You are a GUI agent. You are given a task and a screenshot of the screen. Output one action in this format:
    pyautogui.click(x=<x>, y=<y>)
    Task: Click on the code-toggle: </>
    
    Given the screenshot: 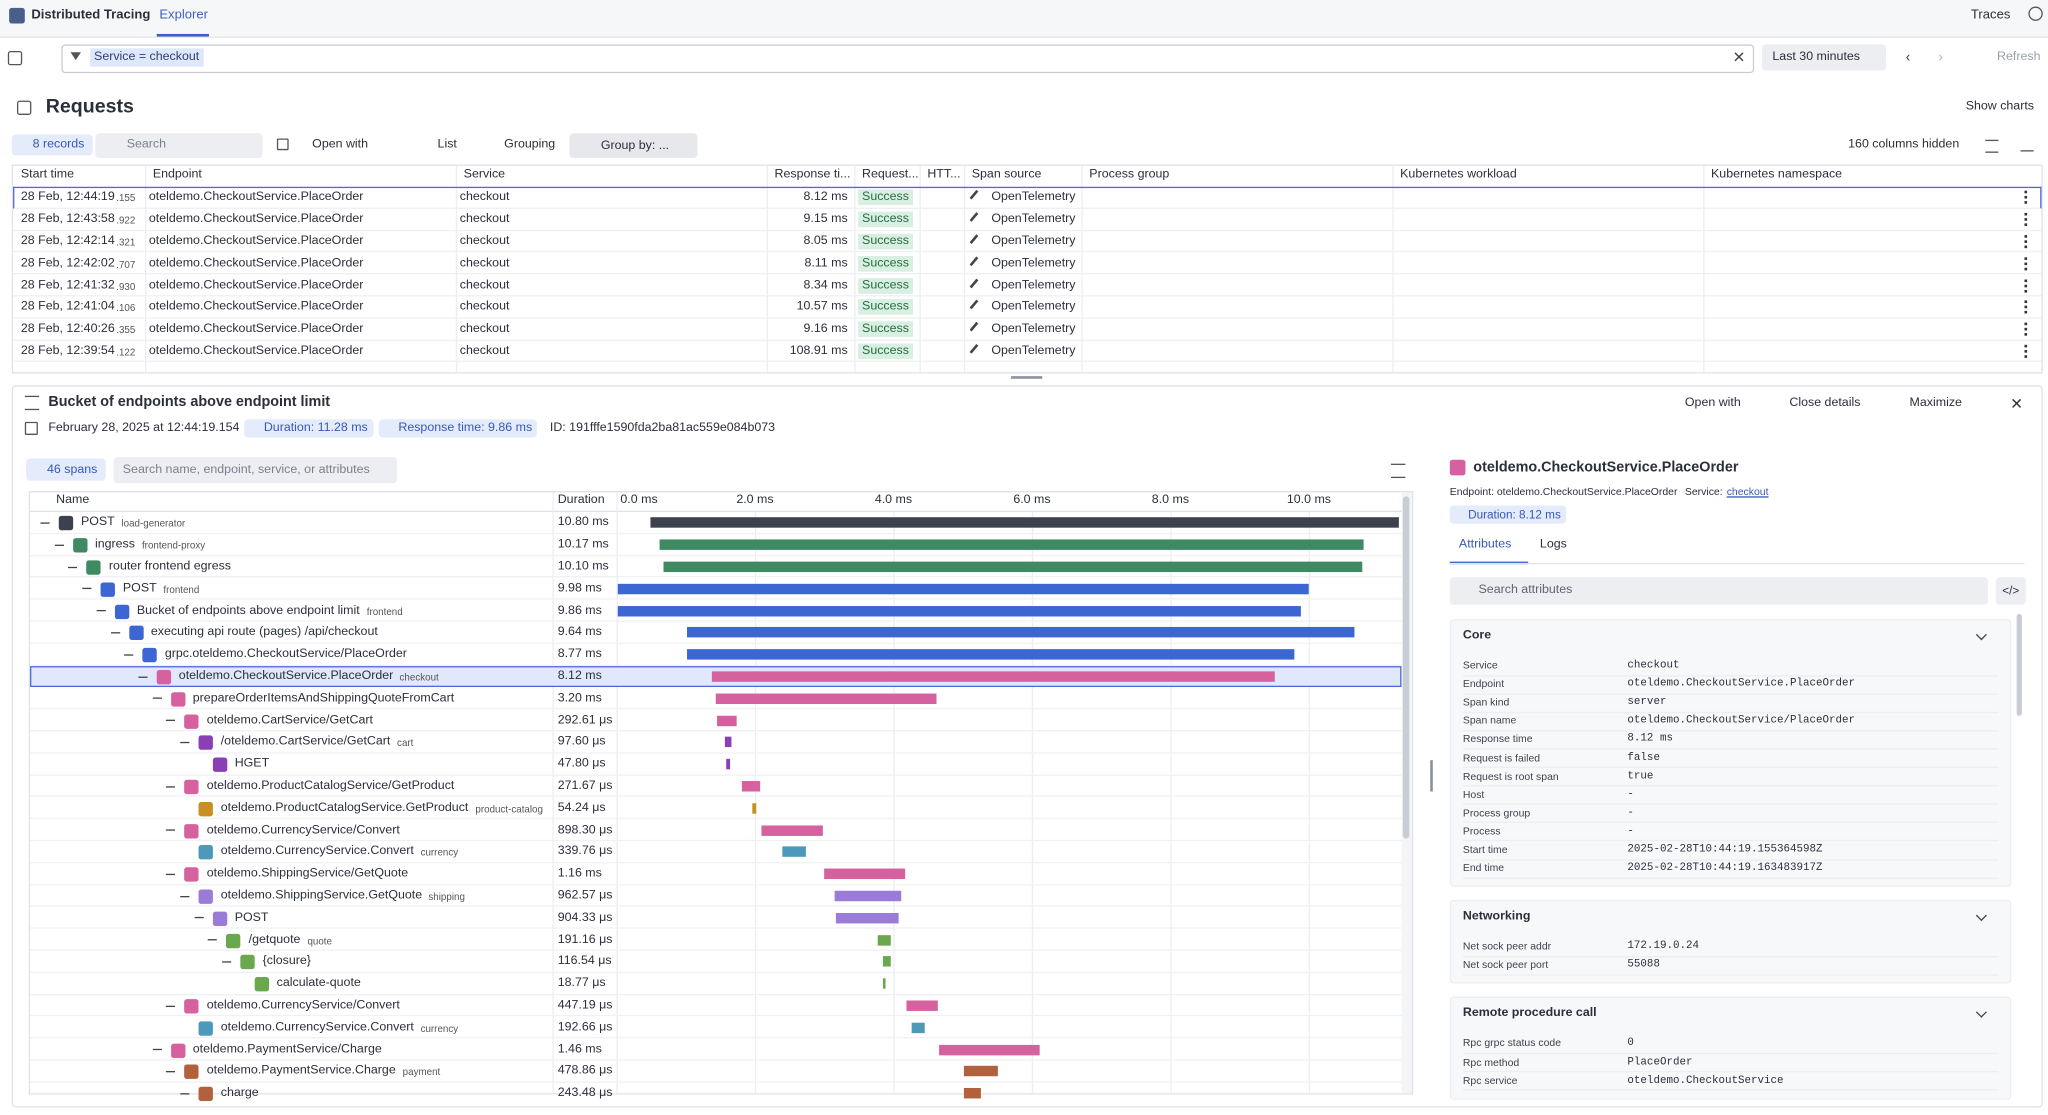 What is the action you would take?
    pyautogui.click(x=2010, y=591)
    